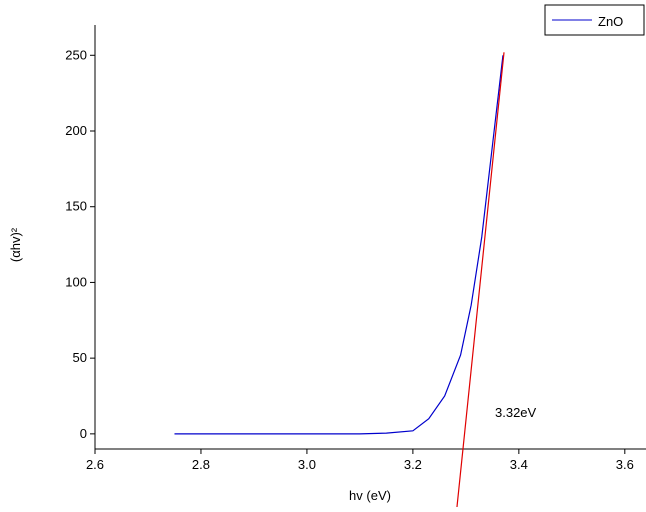  What do you see at coordinates (201, 464) in the screenshot?
I see `x-tick-label: 2.8` at bounding box center [201, 464].